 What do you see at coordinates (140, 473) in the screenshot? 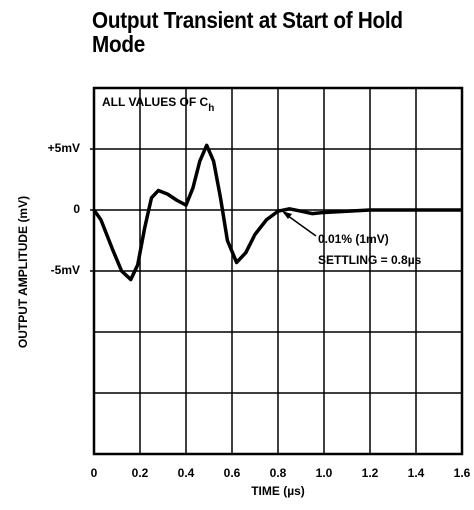
I see `x-tick-label: 0.2` at bounding box center [140, 473].